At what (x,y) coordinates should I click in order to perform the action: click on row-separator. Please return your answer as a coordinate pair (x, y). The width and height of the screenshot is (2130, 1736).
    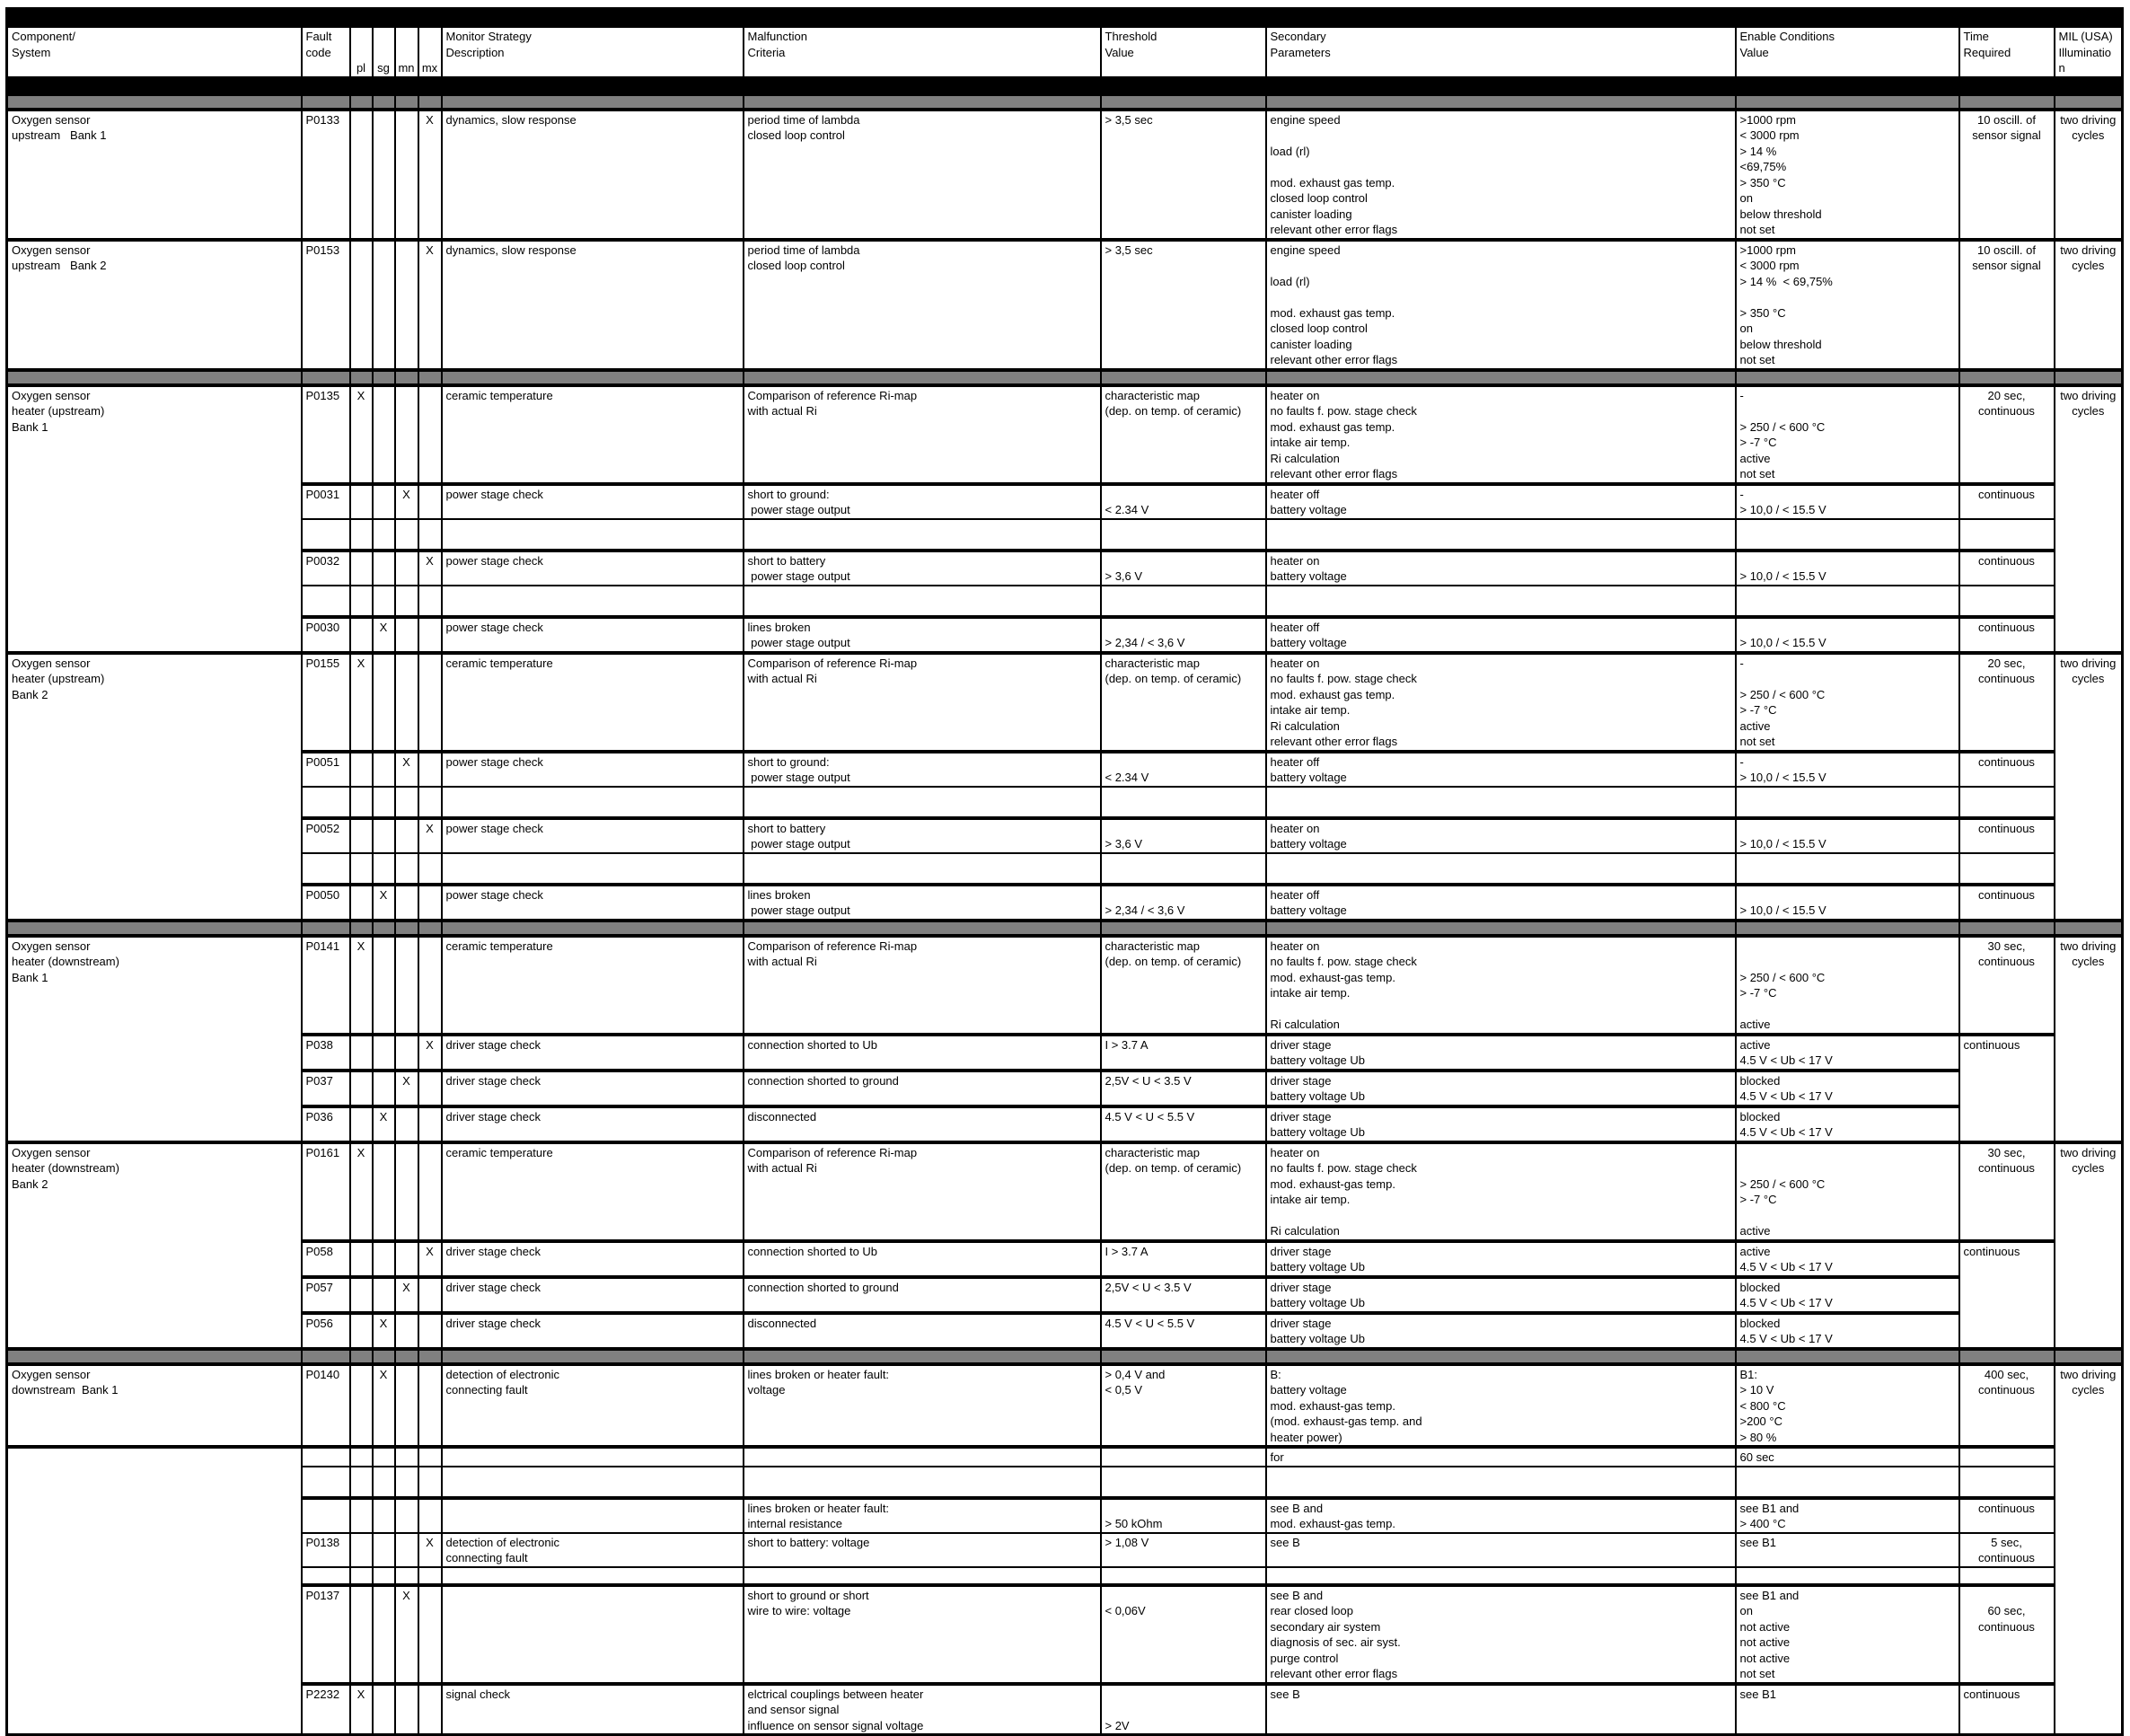
    Looking at the image, I should click on (1064, 377).